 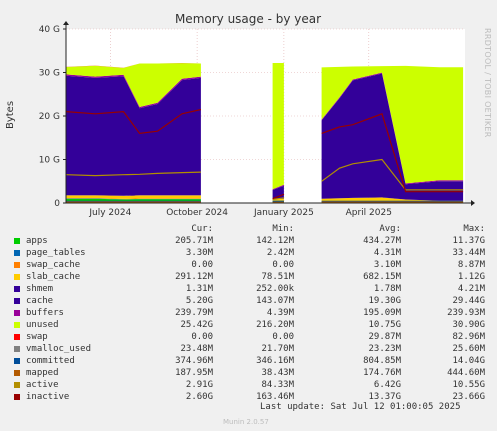 What do you see at coordinates (42, 385) in the screenshot?
I see `legend-name: active` at bounding box center [42, 385].